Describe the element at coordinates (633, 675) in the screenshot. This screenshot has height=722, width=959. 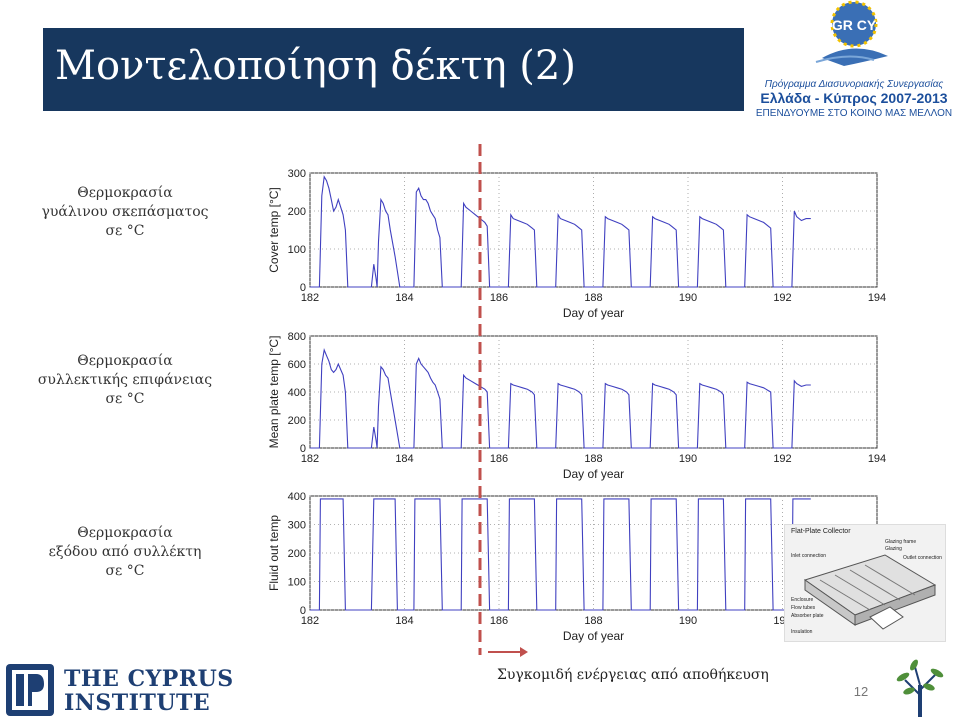
I see `storage-caption: Συγκομιδή ενέργειας από αποθήκευση` at that location.